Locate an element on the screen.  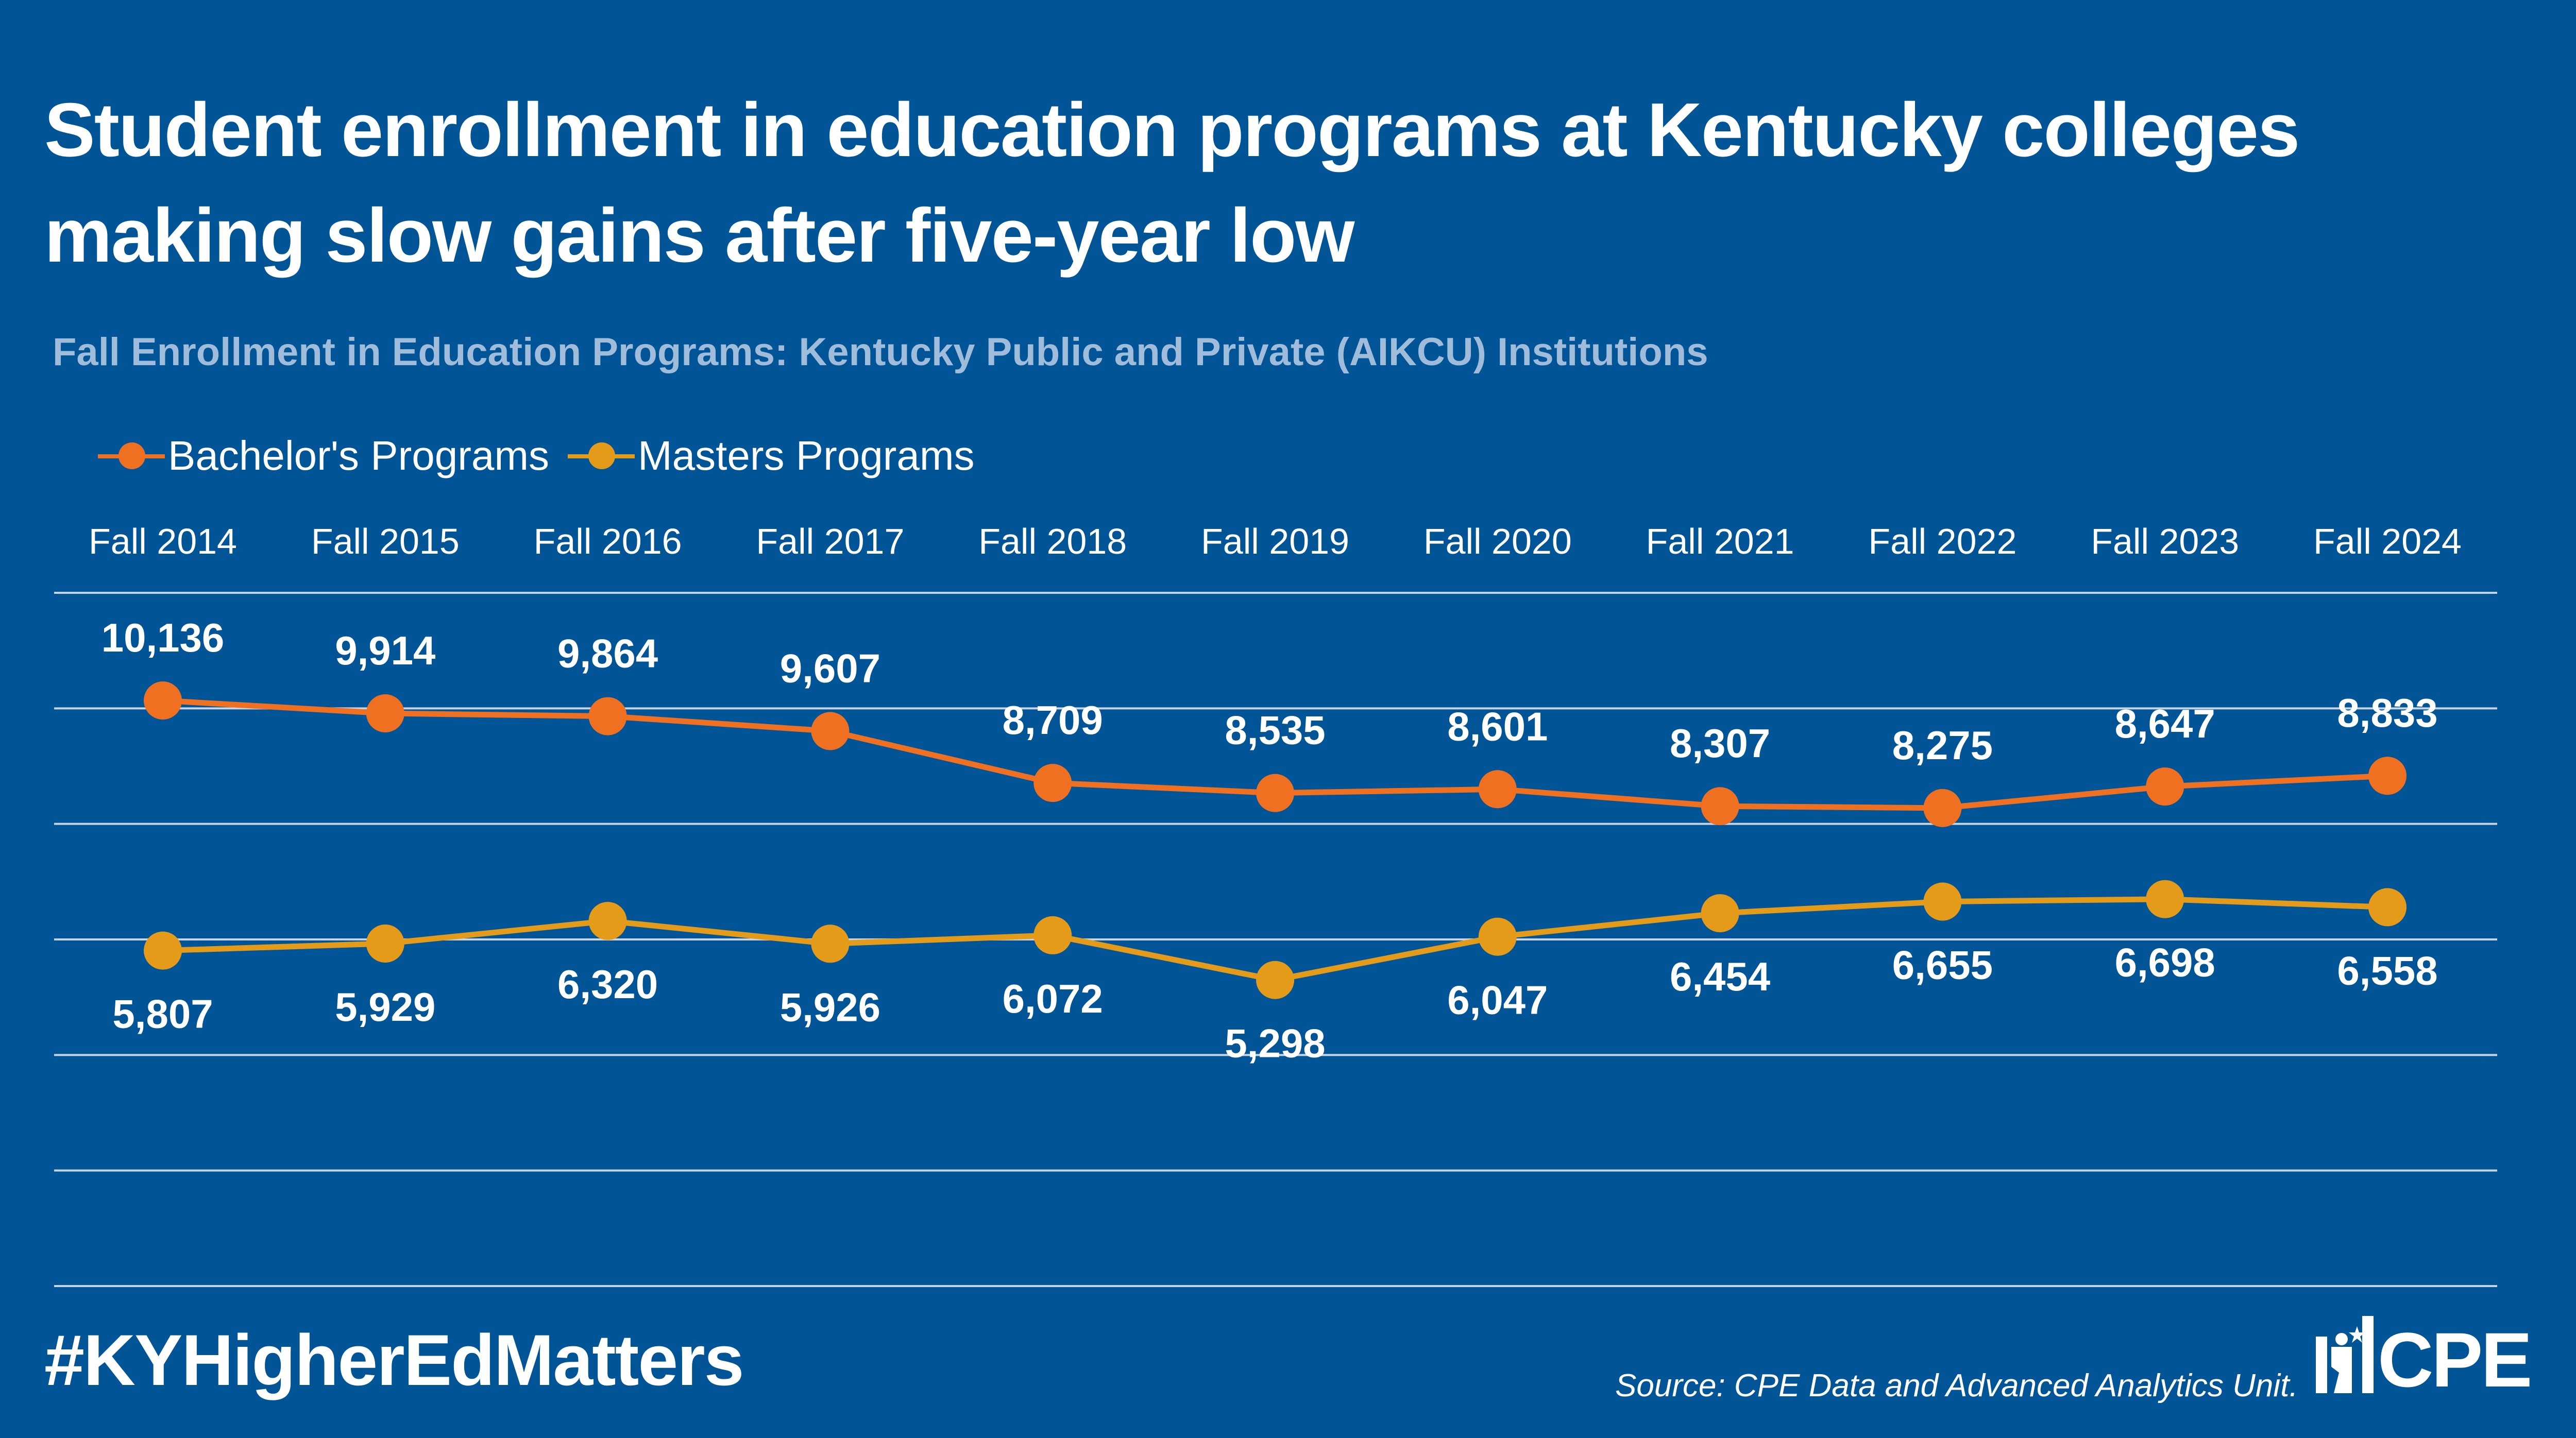
data-label-masters: 6,454 is located at coordinates (1720, 976).